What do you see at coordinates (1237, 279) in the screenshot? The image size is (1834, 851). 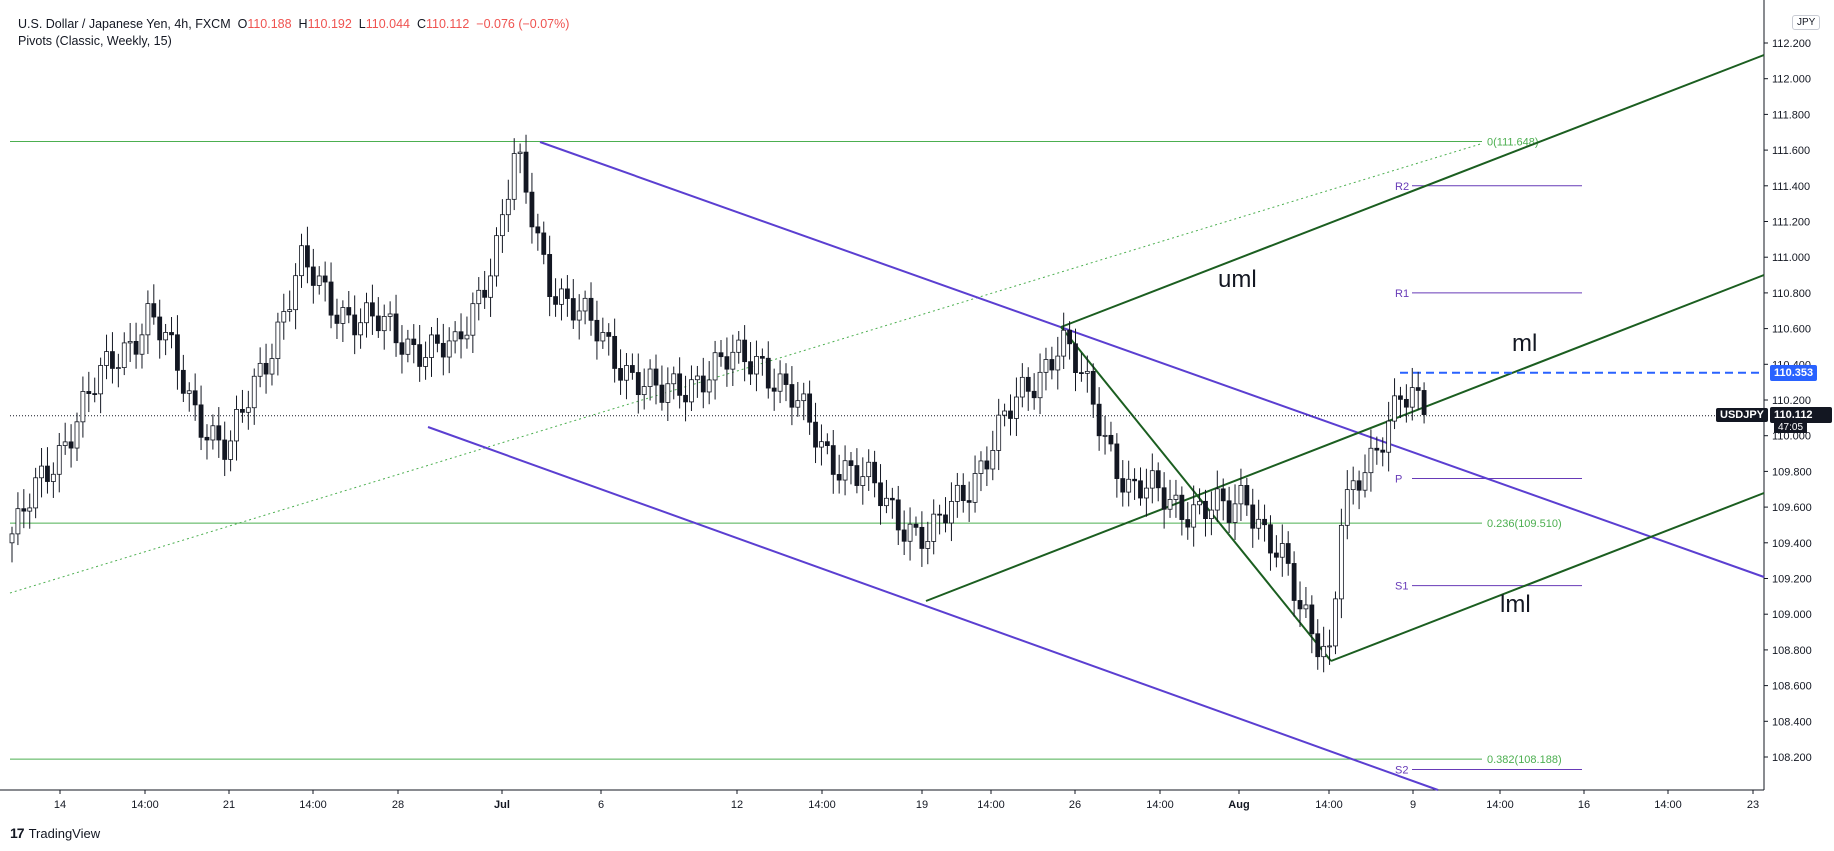 I see `annotation-uml: uml` at bounding box center [1237, 279].